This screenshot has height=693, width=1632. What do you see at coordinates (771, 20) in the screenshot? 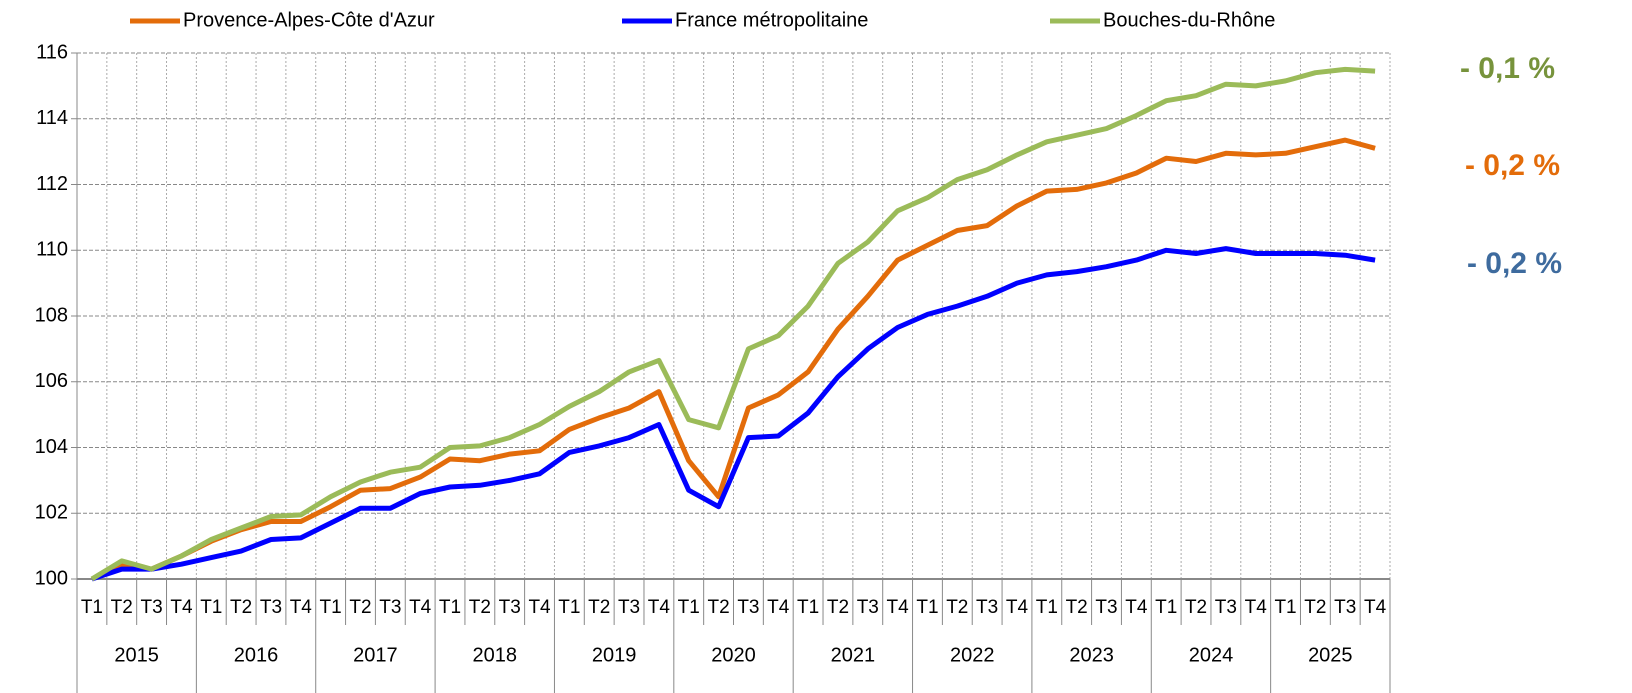
I see `legend-label: France métropolitaine` at bounding box center [771, 20].